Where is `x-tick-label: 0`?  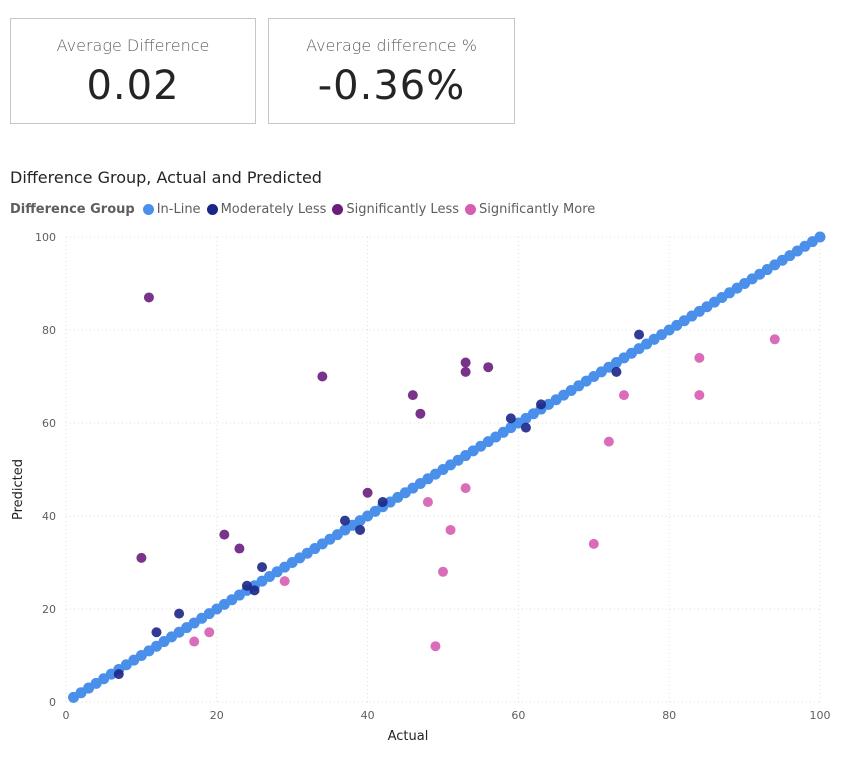 x-tick-label: 0 is located at coordinates (66, 715).